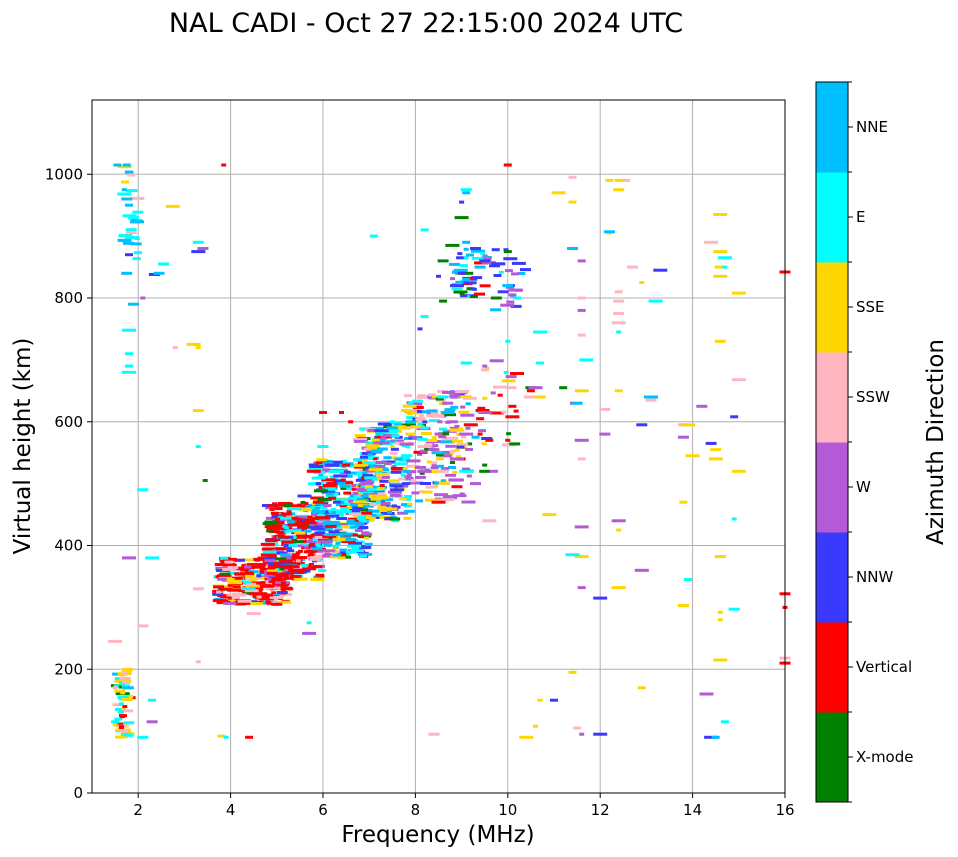 This screenshot has width=958, height=857. What do you see at coordinates (884, 757) in the screenshot?
I see `colorbar-tick-label: X-mode` at bounding box center [884, 757].